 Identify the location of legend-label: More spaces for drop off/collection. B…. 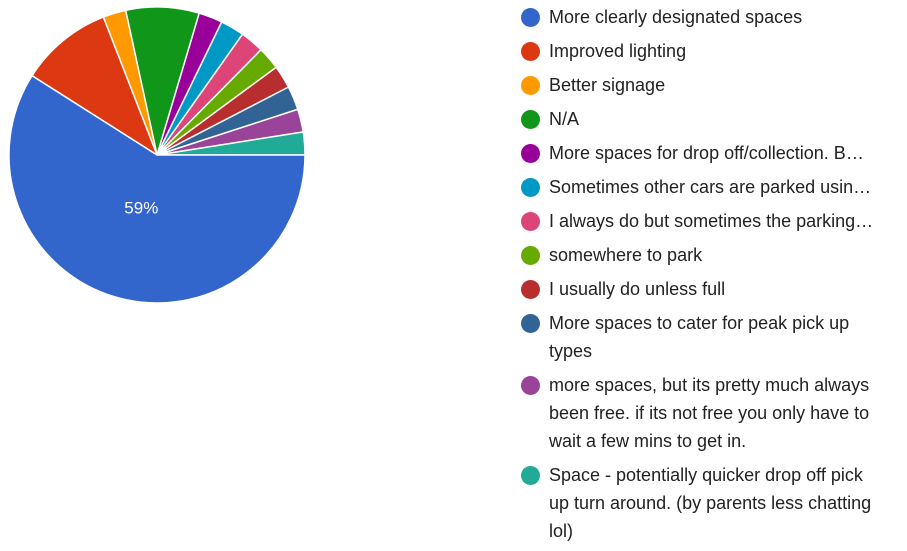
(706, 153).